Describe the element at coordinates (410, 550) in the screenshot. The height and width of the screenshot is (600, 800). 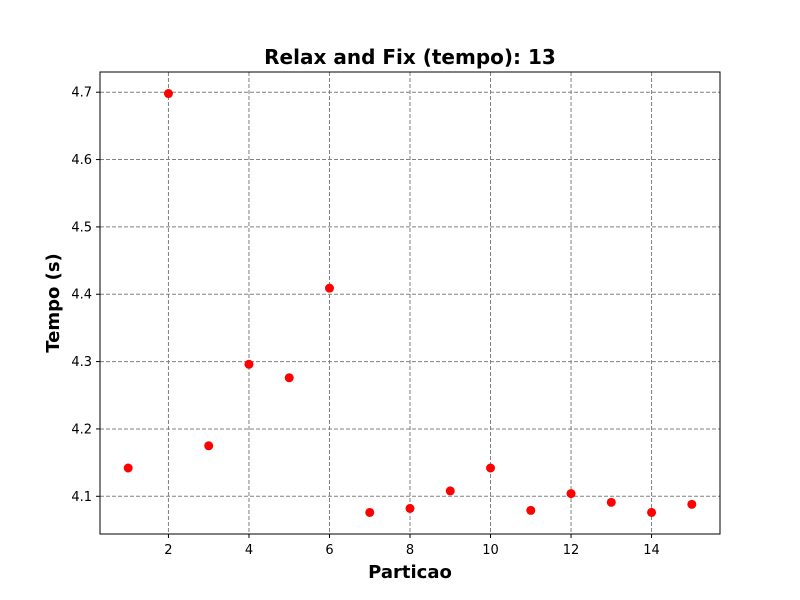
I see `x-tick-label: 8` at that location.